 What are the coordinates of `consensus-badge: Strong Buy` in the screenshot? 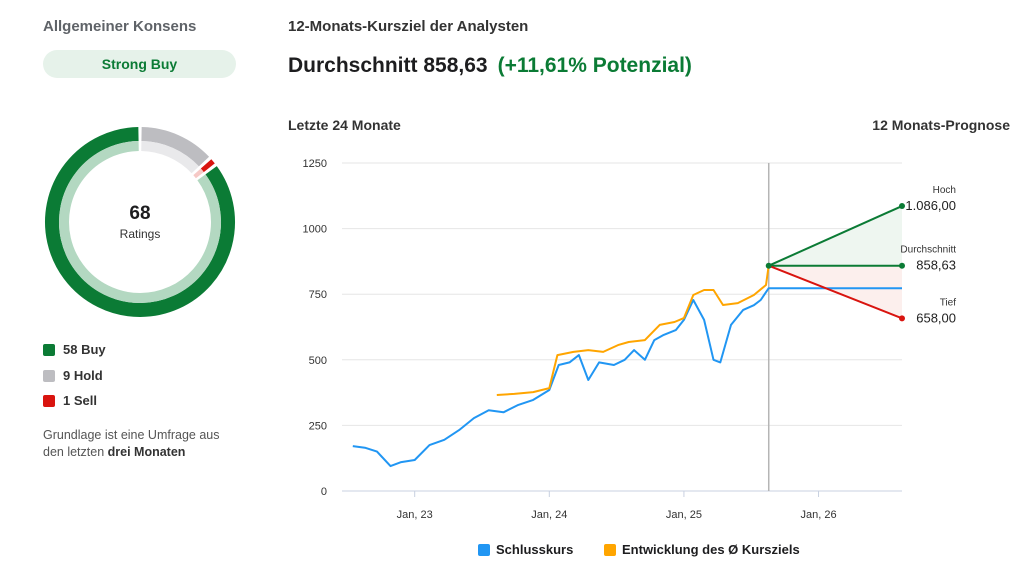 It's located at (139, 64).